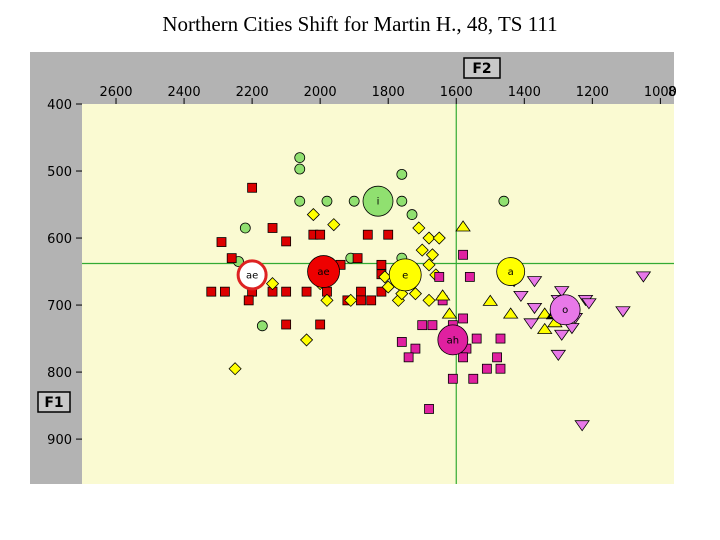 The height and width of the screenshot is (540, 720). What do you see at coordinates (59, 239) in the screenshot?
I see `y-tick-label: 600` at bounding box center [59, 239].